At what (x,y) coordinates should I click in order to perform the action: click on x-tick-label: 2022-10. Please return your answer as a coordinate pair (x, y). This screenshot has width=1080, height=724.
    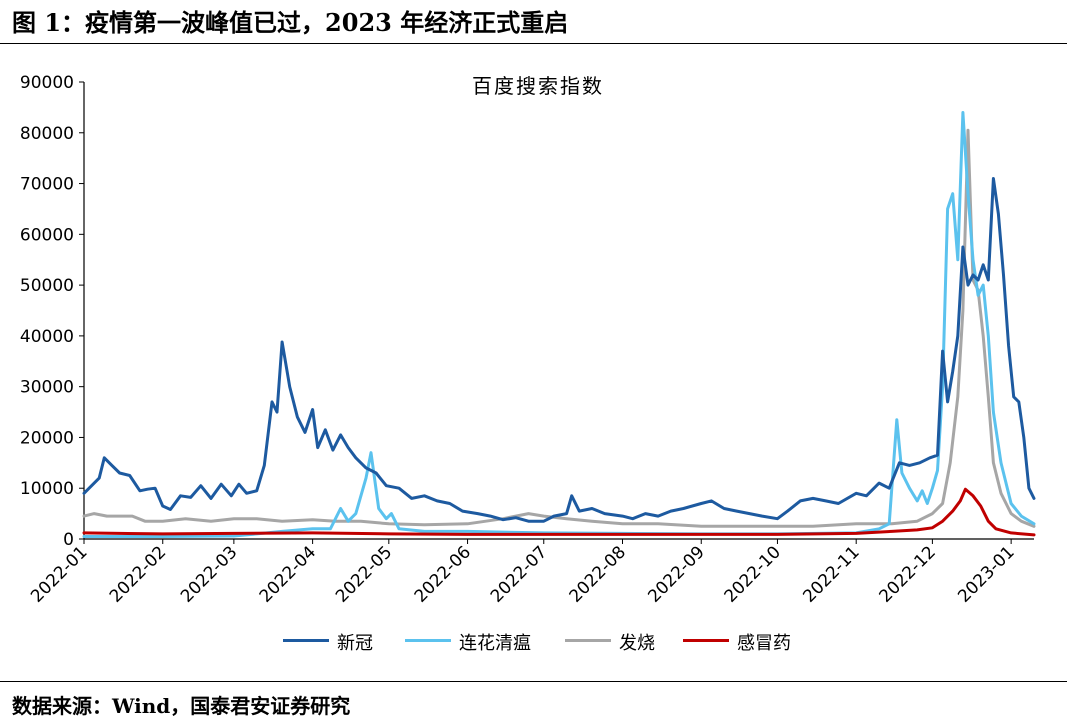
    Looking at the image, I should click on (753, 574).